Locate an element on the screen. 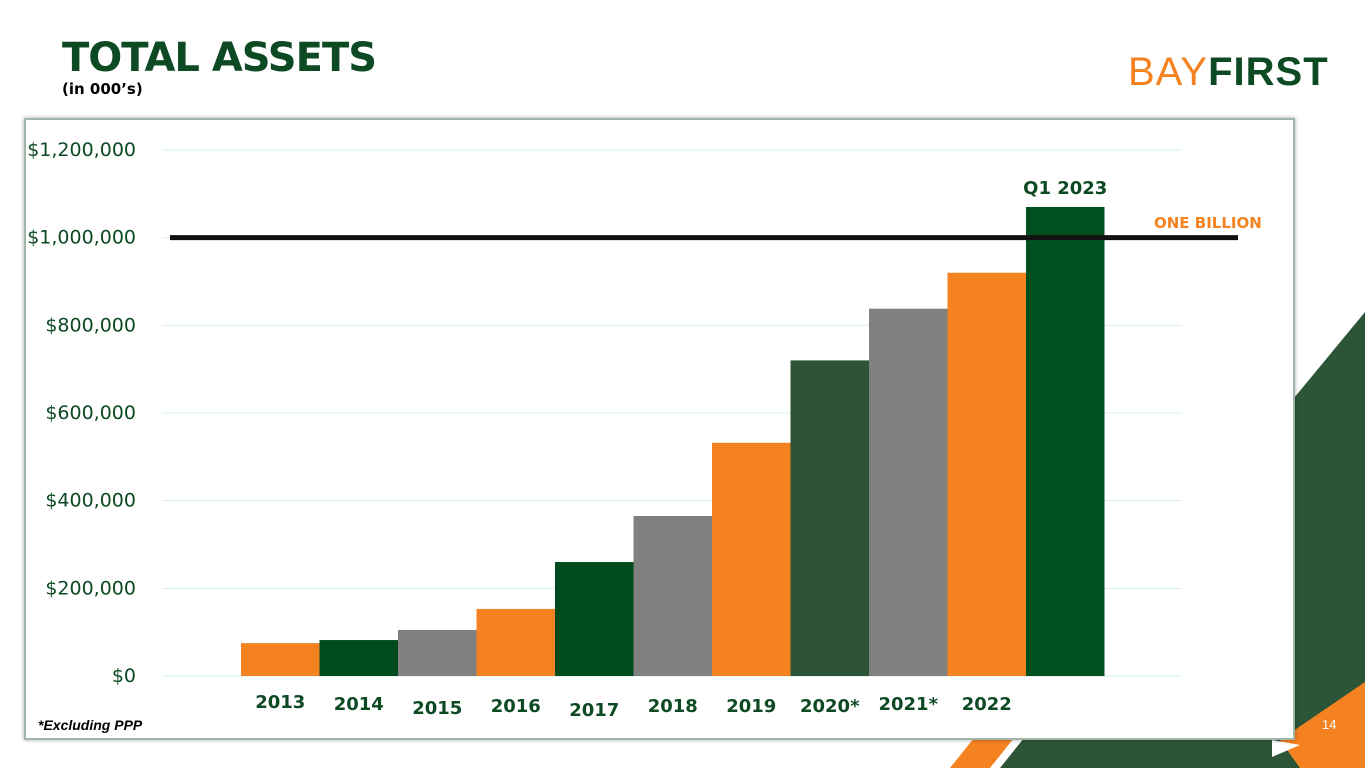 Image resolution: width=1365 pixels, height=768 pixels. x-tick-label: 2020* is located at coordinates (830, 706).